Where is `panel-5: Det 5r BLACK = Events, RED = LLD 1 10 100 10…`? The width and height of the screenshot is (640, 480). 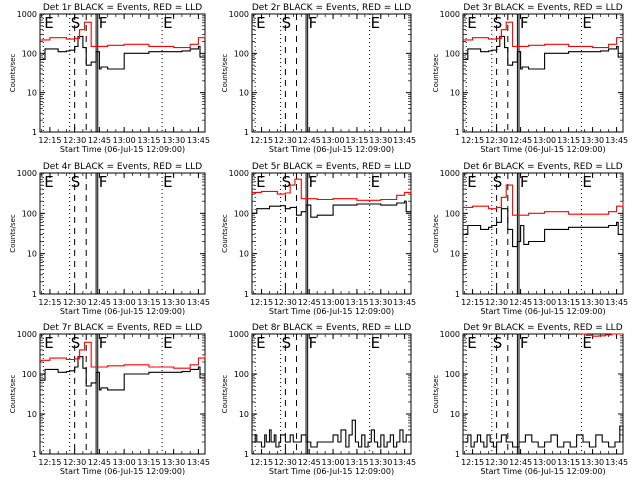
panel-5: Det 5r BLACK = Events, RED = LLD 1 10 100 10… is located at coordinates (318, 239).